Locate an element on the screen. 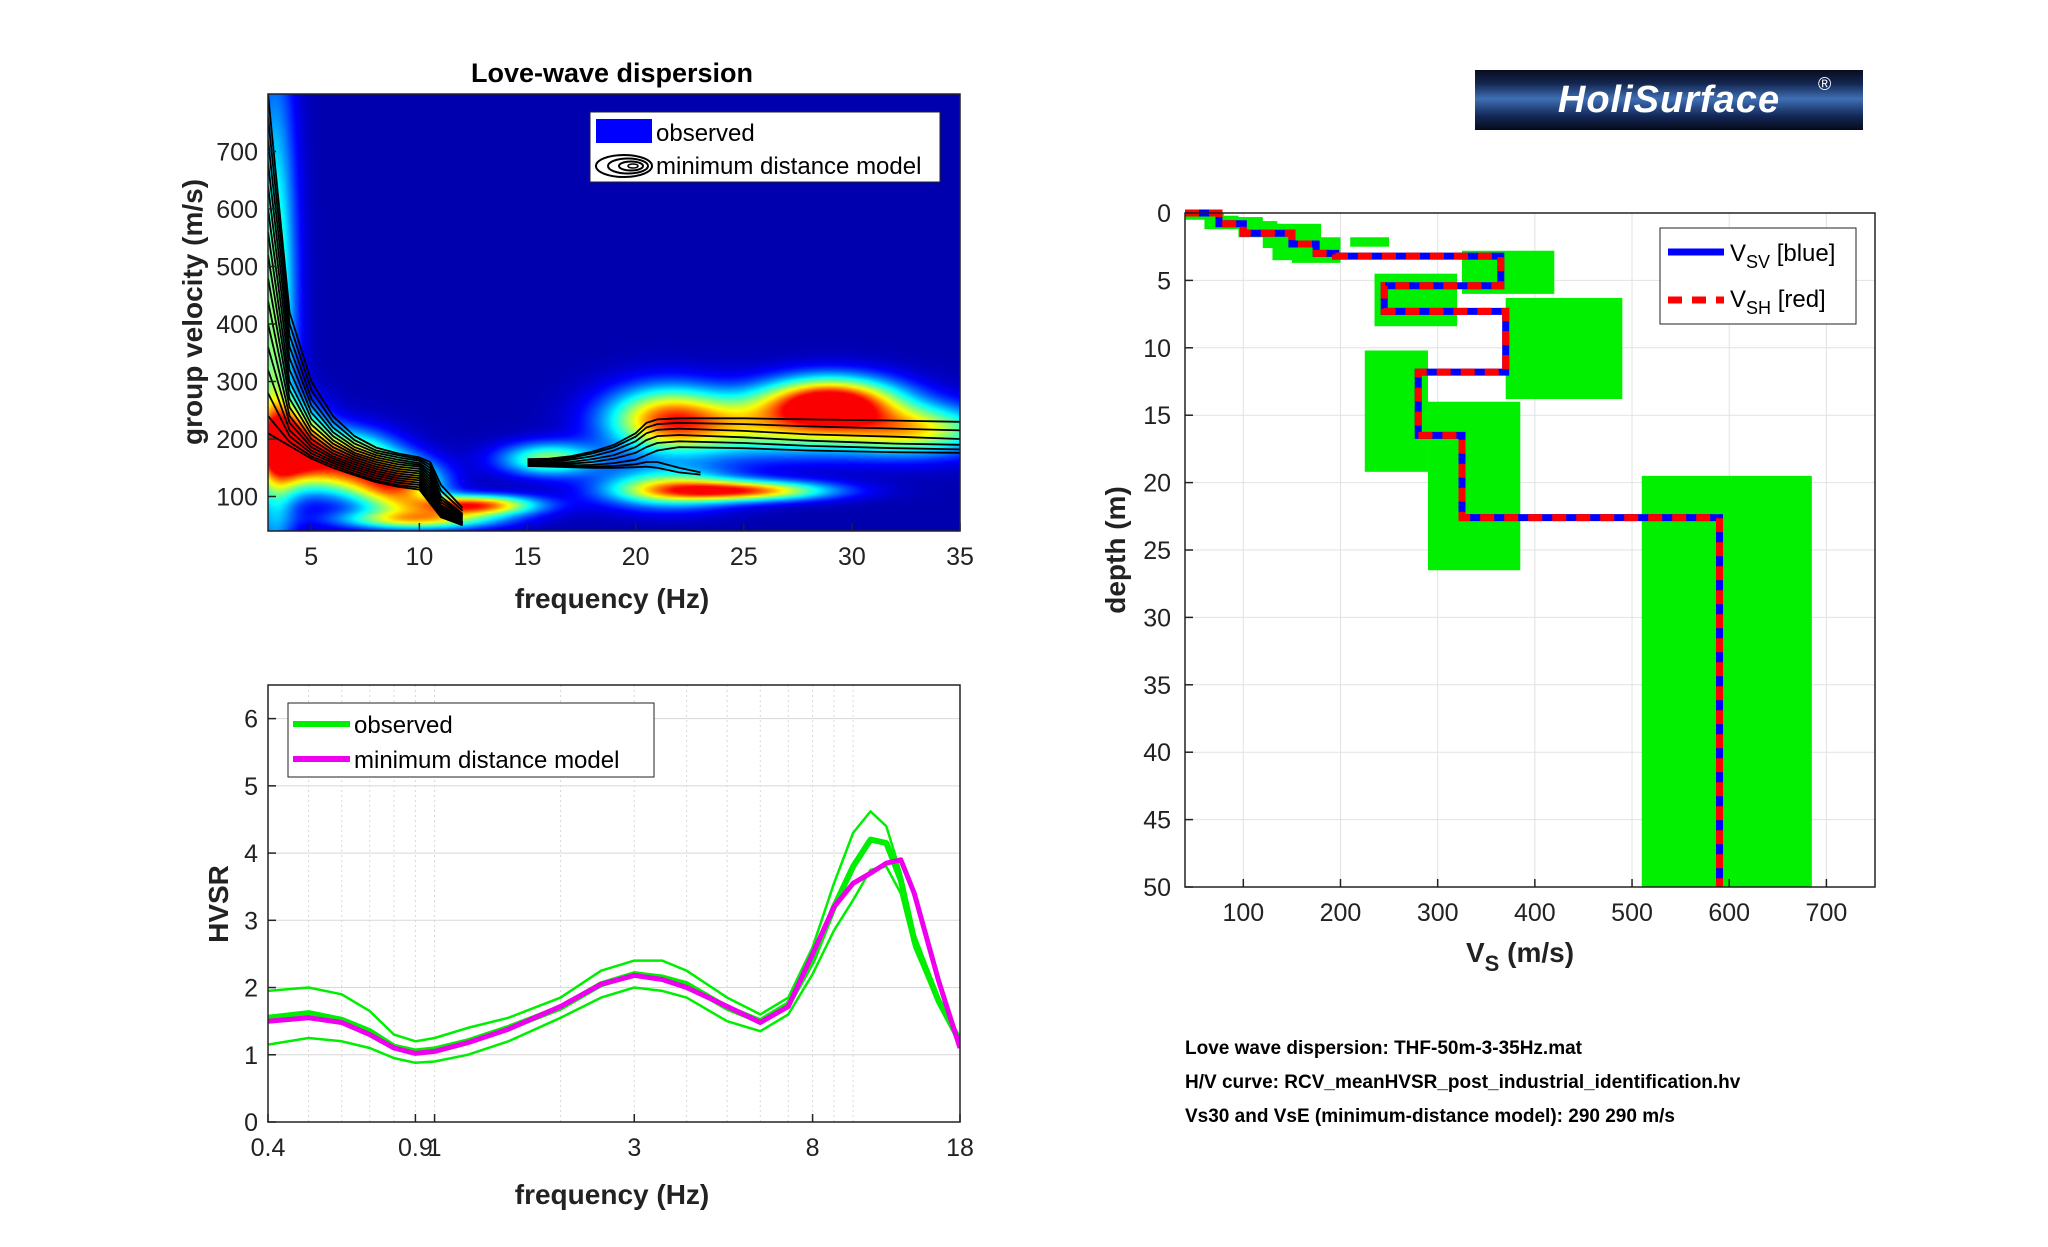 Image resolution: width=2048 pixels, height=1247 pixels. dispersion-model-curves is located at coordinates (614, 310).